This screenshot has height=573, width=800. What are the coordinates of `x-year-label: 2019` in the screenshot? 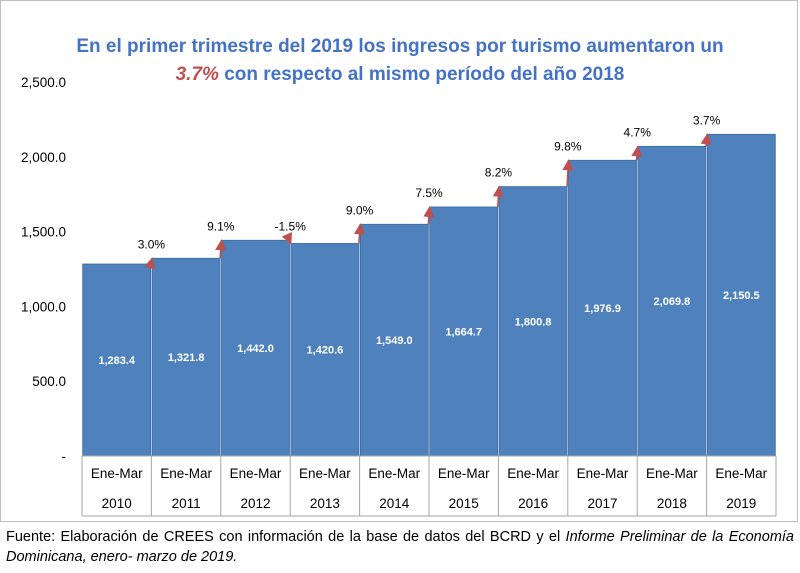 It's located at (741, 503).